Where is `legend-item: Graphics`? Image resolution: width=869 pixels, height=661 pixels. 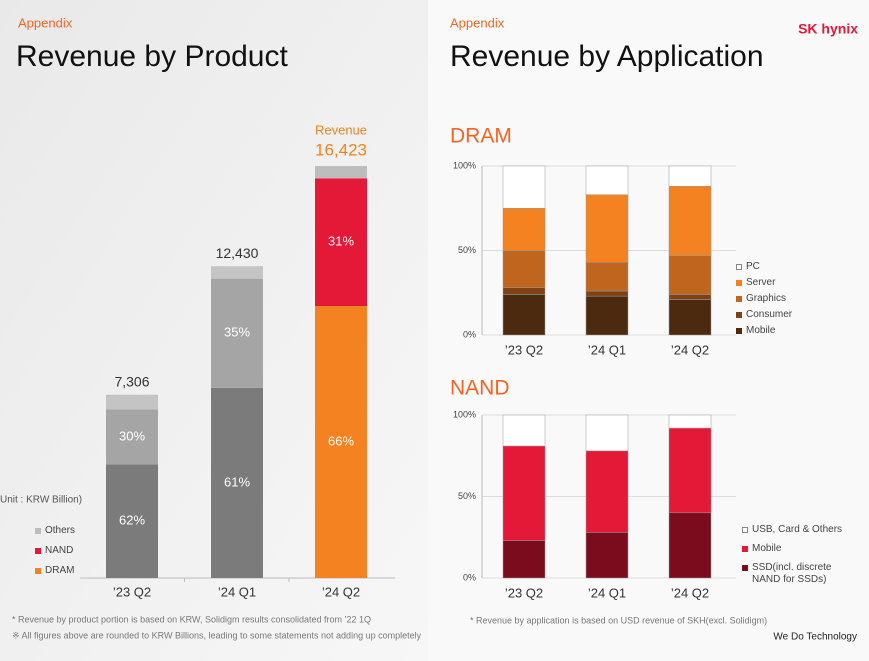 legend-item: Graphics is located at coordinates (798, 299).